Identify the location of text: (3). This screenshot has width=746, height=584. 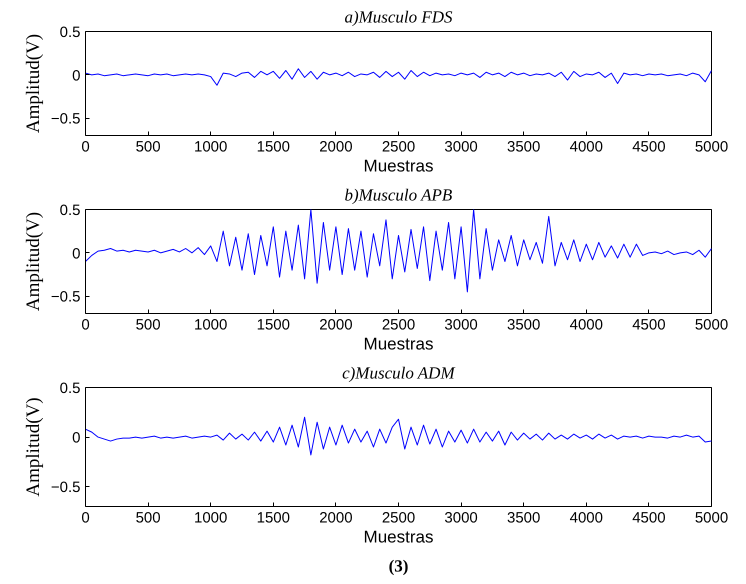
(398, 566).